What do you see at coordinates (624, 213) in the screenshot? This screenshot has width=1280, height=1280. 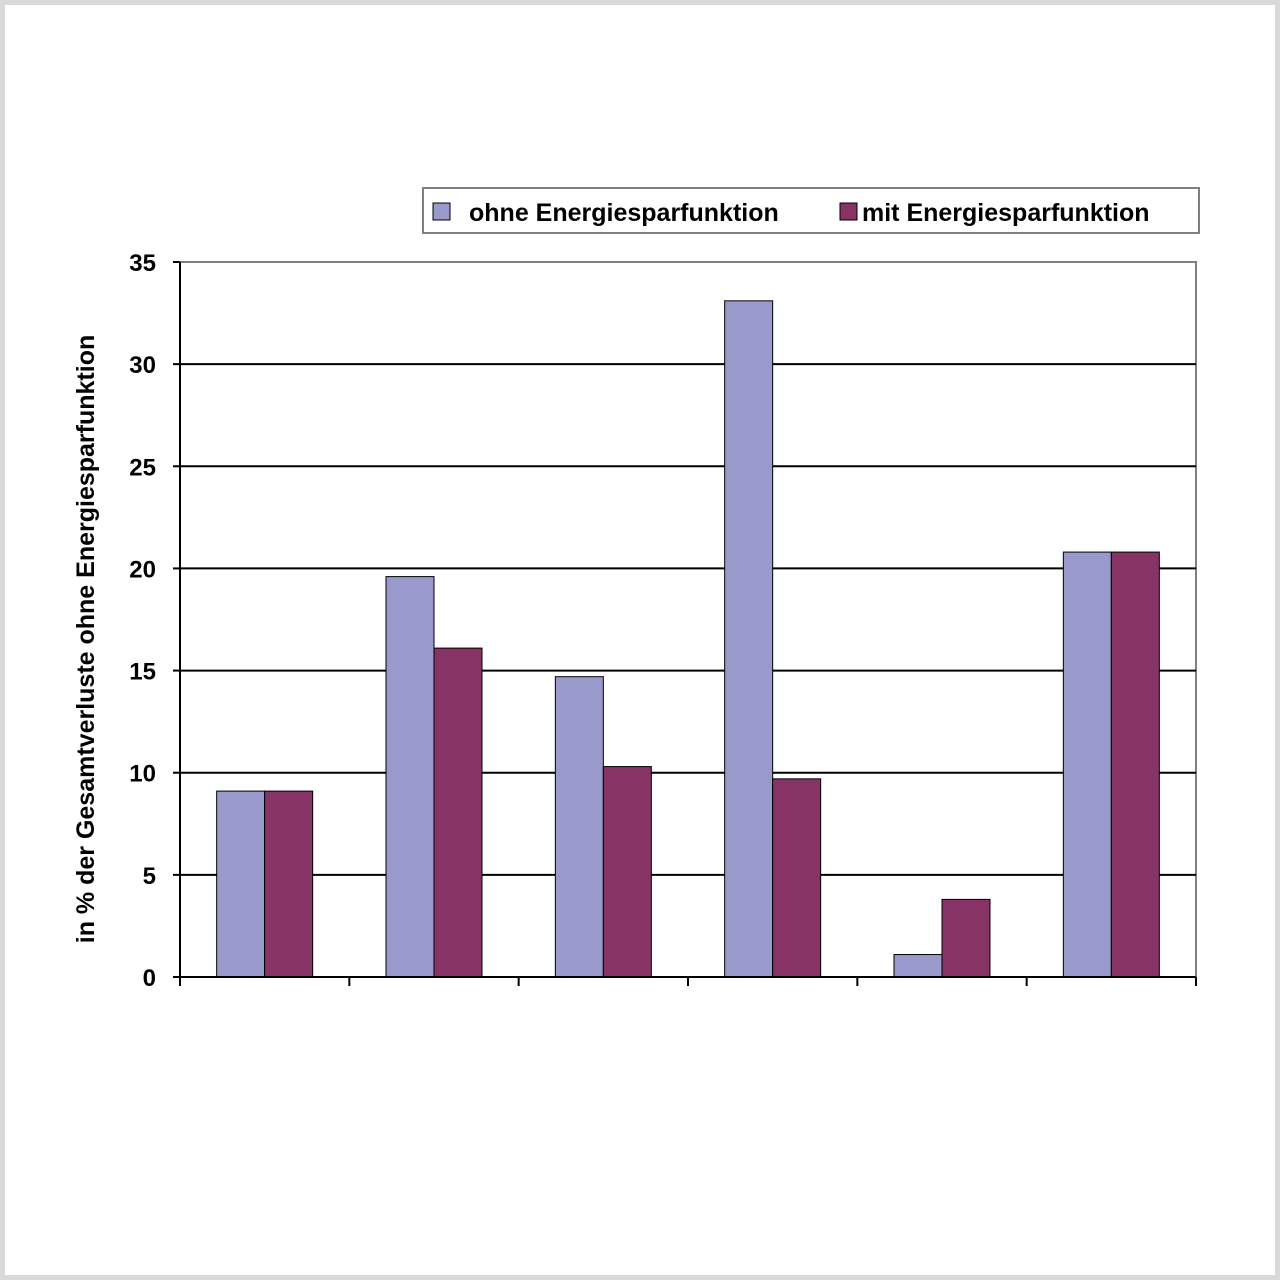 I see `legend-label-ohne: ohne Energiesparfunktion` at bounding box center [624, 213].